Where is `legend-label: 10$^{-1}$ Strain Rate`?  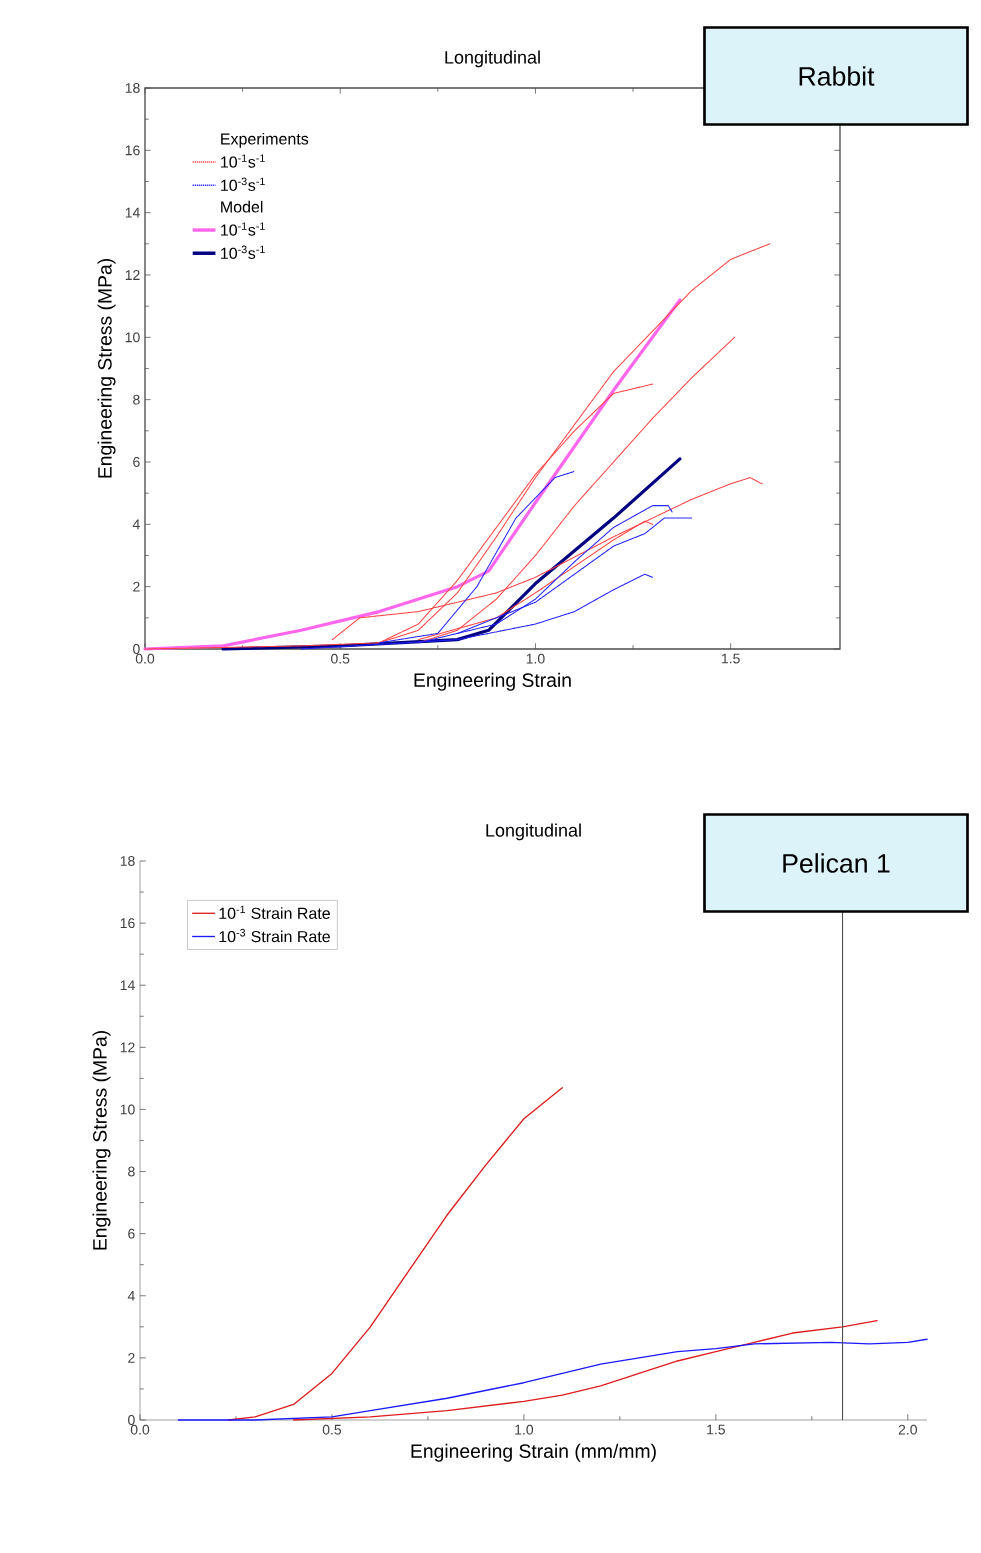
legend-label: 10$^{-1}$ Strain Rate is located at coordinates (274, 912).